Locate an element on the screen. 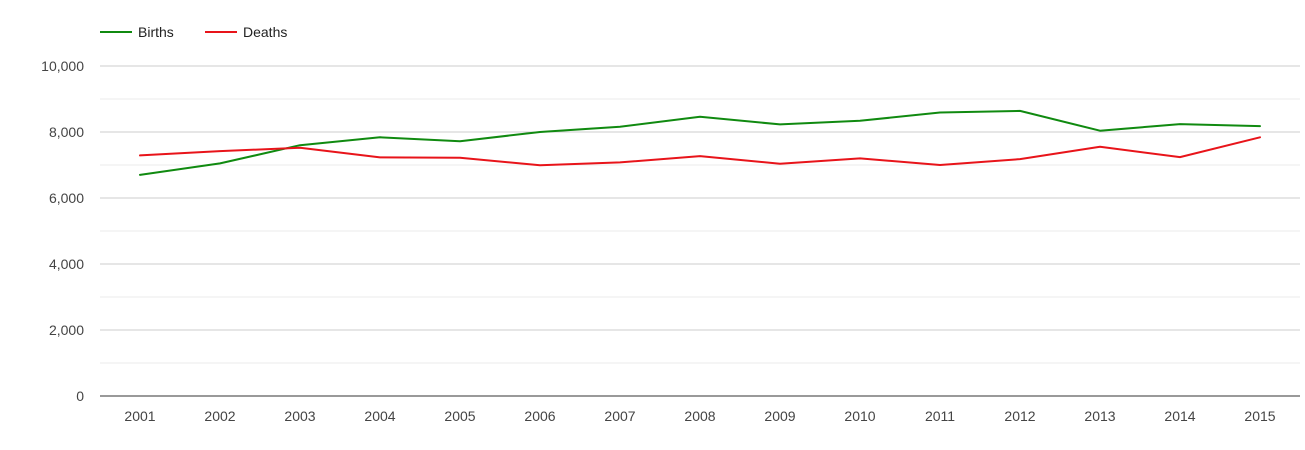  x-tick-label: 2004 is located at coordinates (379, 416).